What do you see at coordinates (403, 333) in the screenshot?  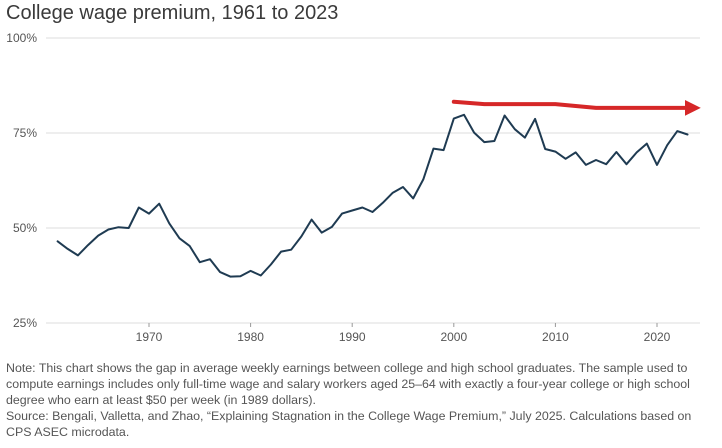 I see `x-axis: 1970 1980 1990 2000 2010 2020` at bounding box center [403, 333].